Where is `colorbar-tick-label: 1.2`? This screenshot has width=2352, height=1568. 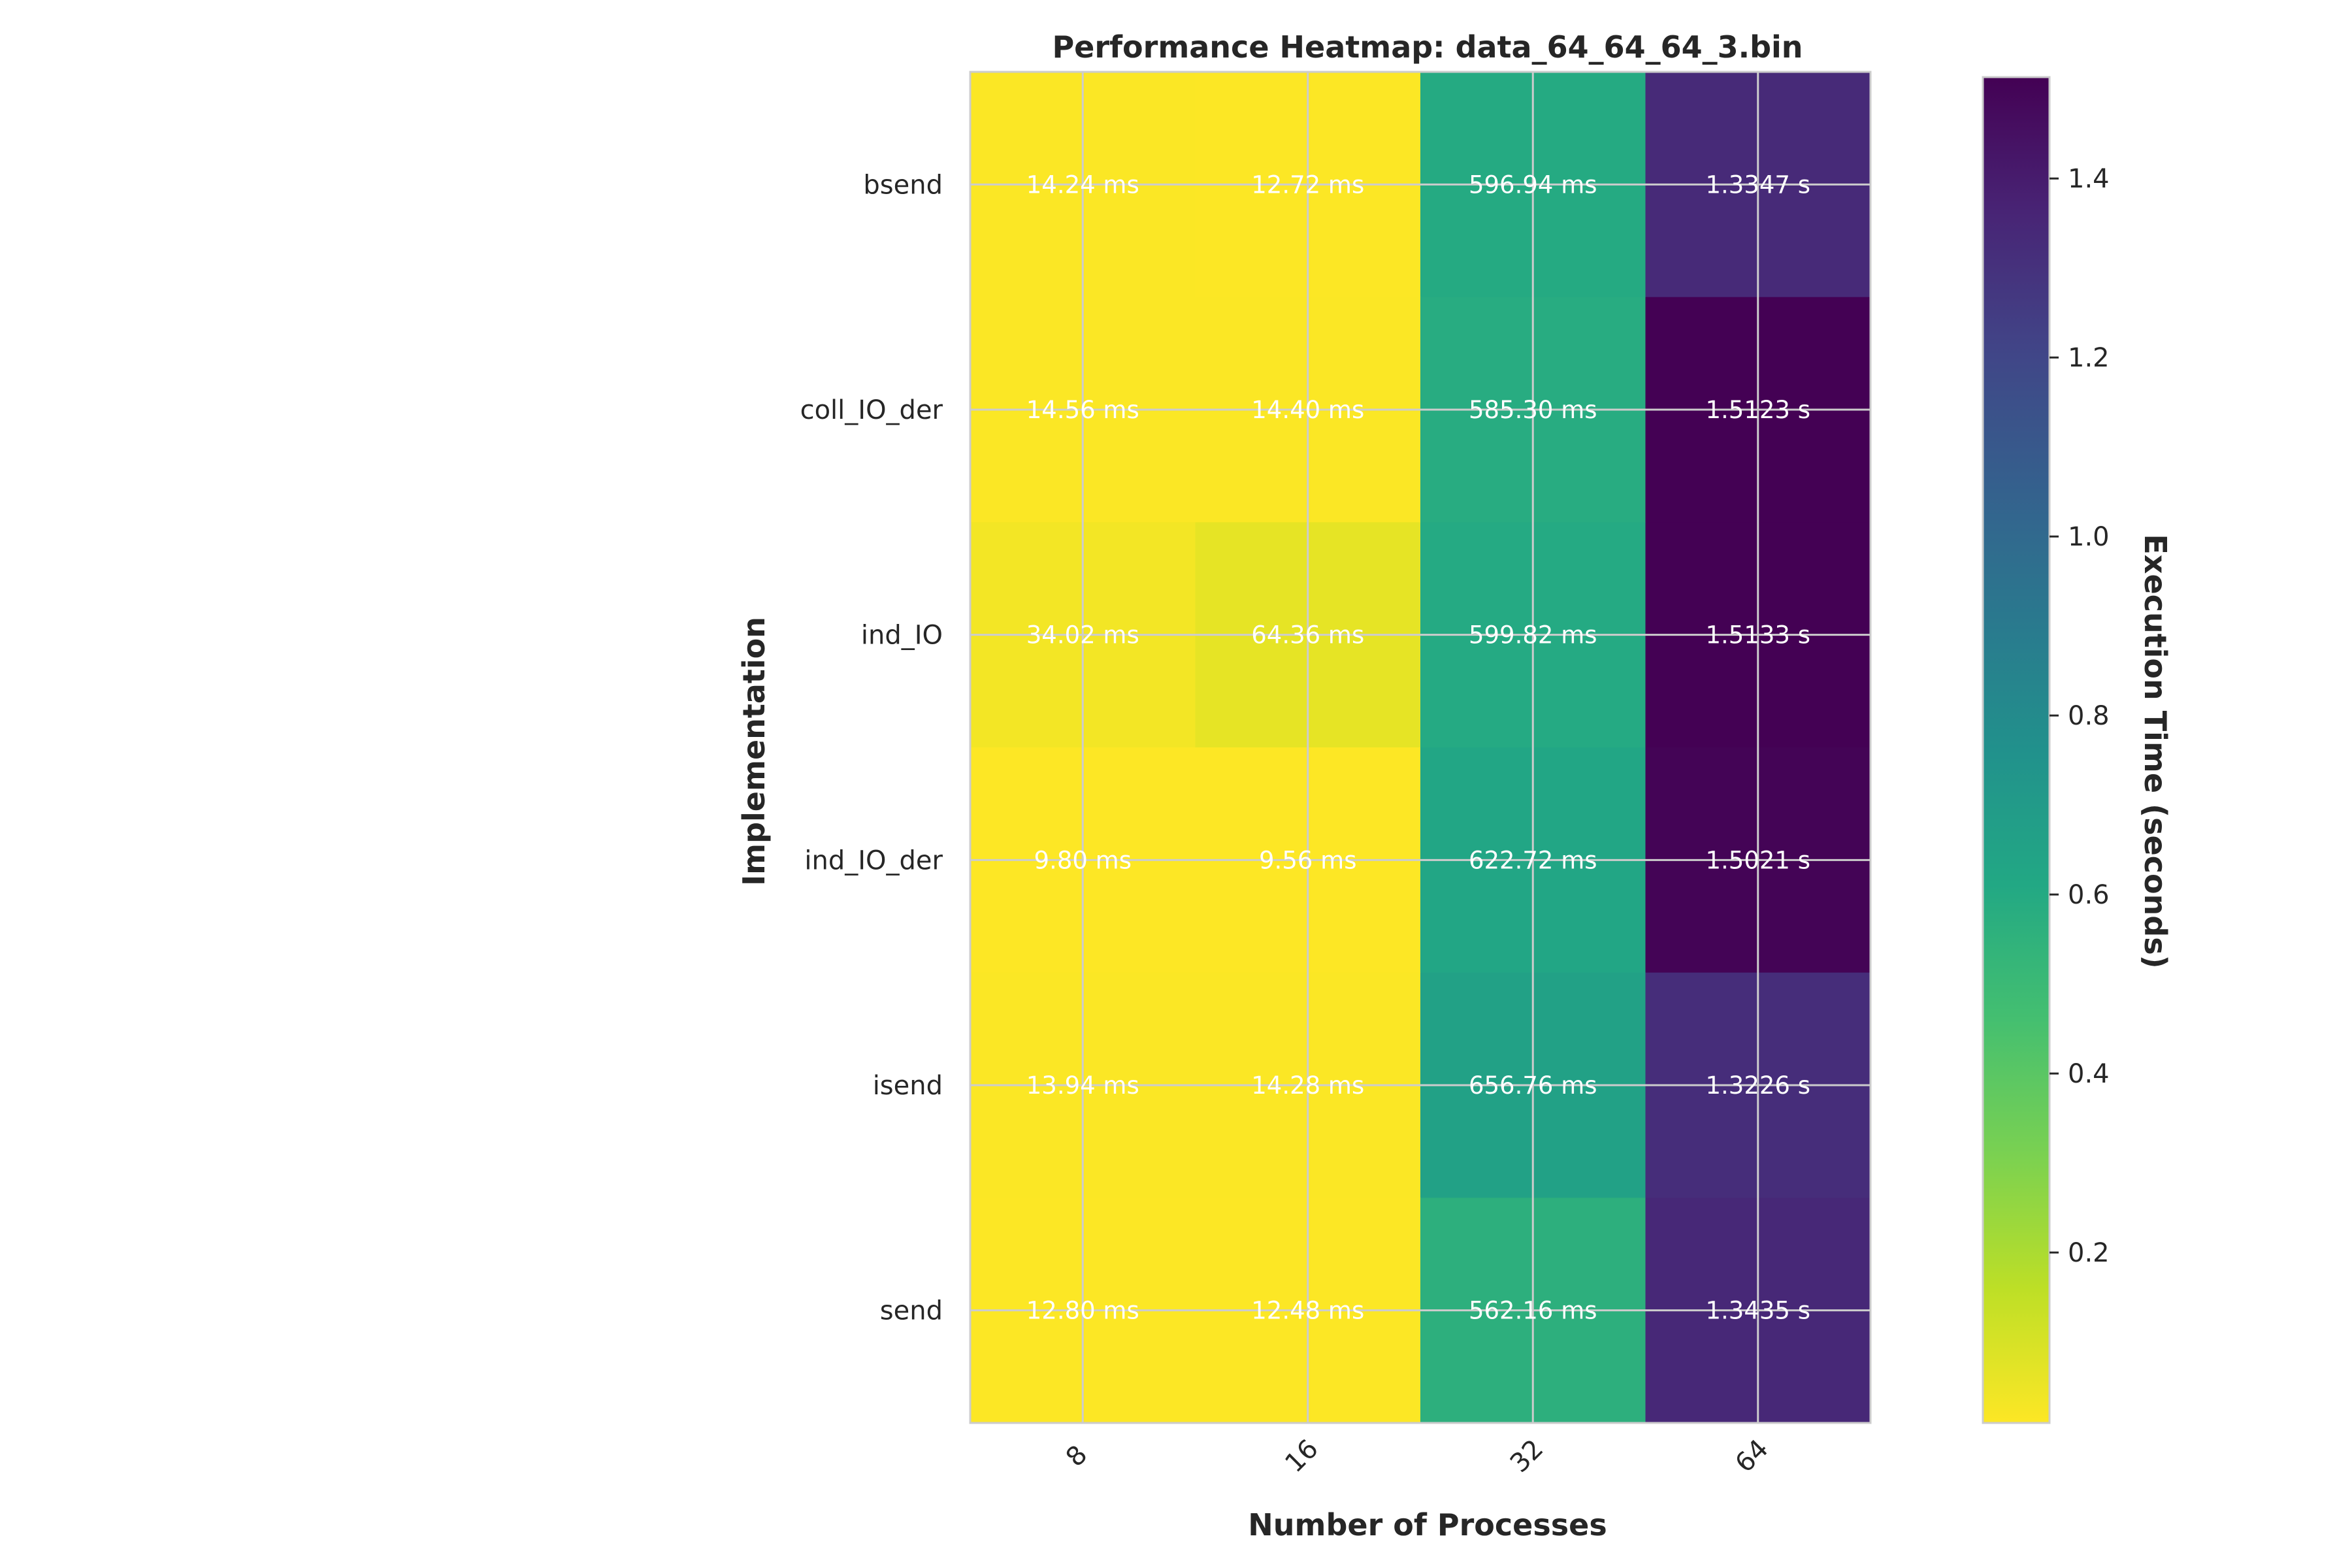 colorbar-tick-label: 1.2 is located at coordinates (2089, 358).